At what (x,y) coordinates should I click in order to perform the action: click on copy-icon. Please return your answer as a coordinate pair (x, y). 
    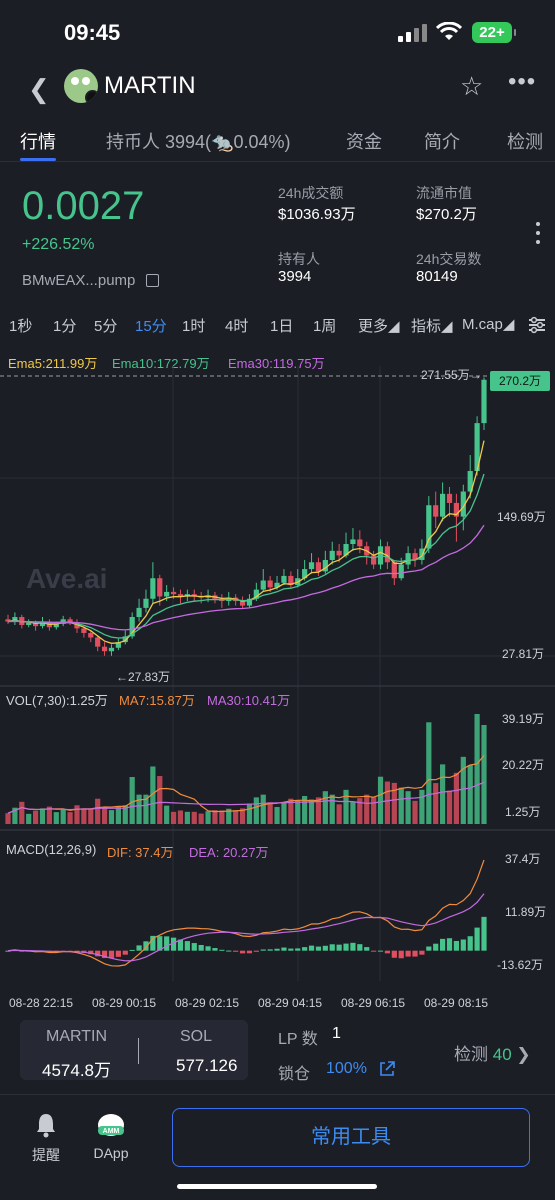
    Looking at the image, I should click on (152, 280).